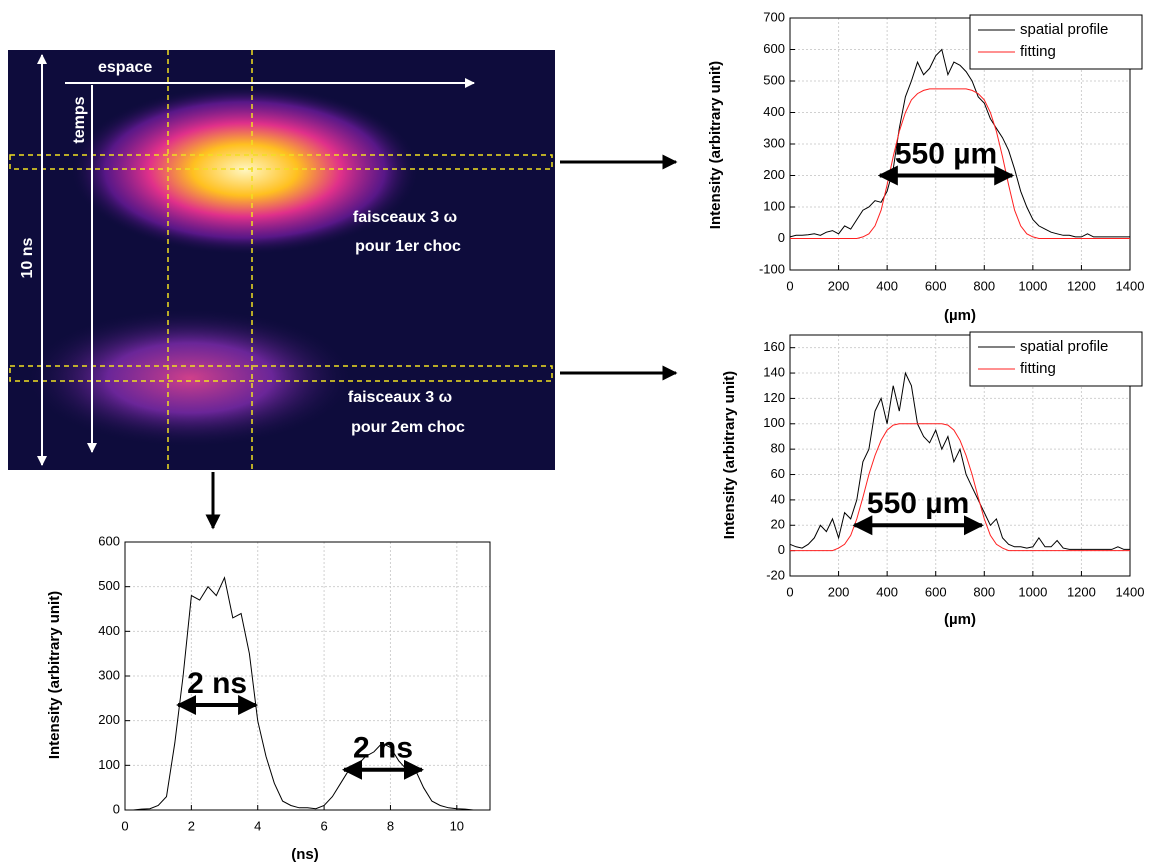 This screenshot has width=1164, height=866. What do you see at coordinates (774, 397) in the screenshot?
I see `y-tick-label: 120` at bounding box center [774, 397].